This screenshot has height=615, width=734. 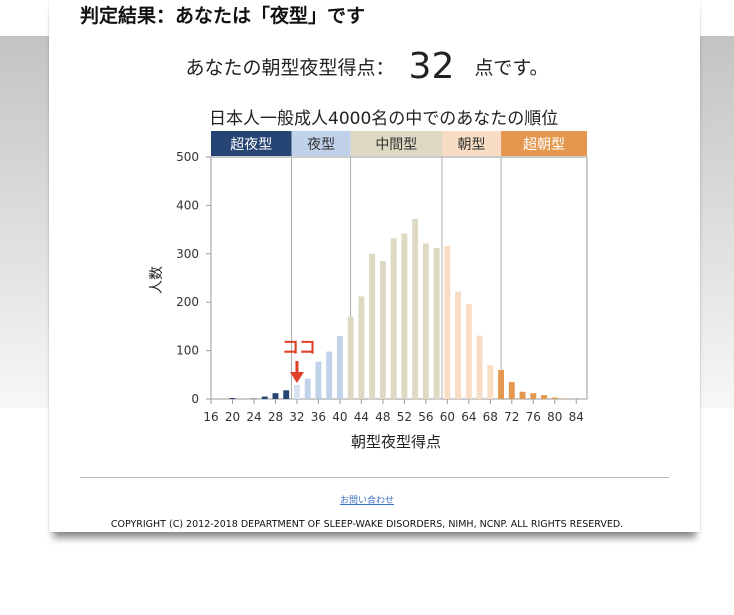 I want to click on y-tick-label: 500, so click(x=187, y=157).